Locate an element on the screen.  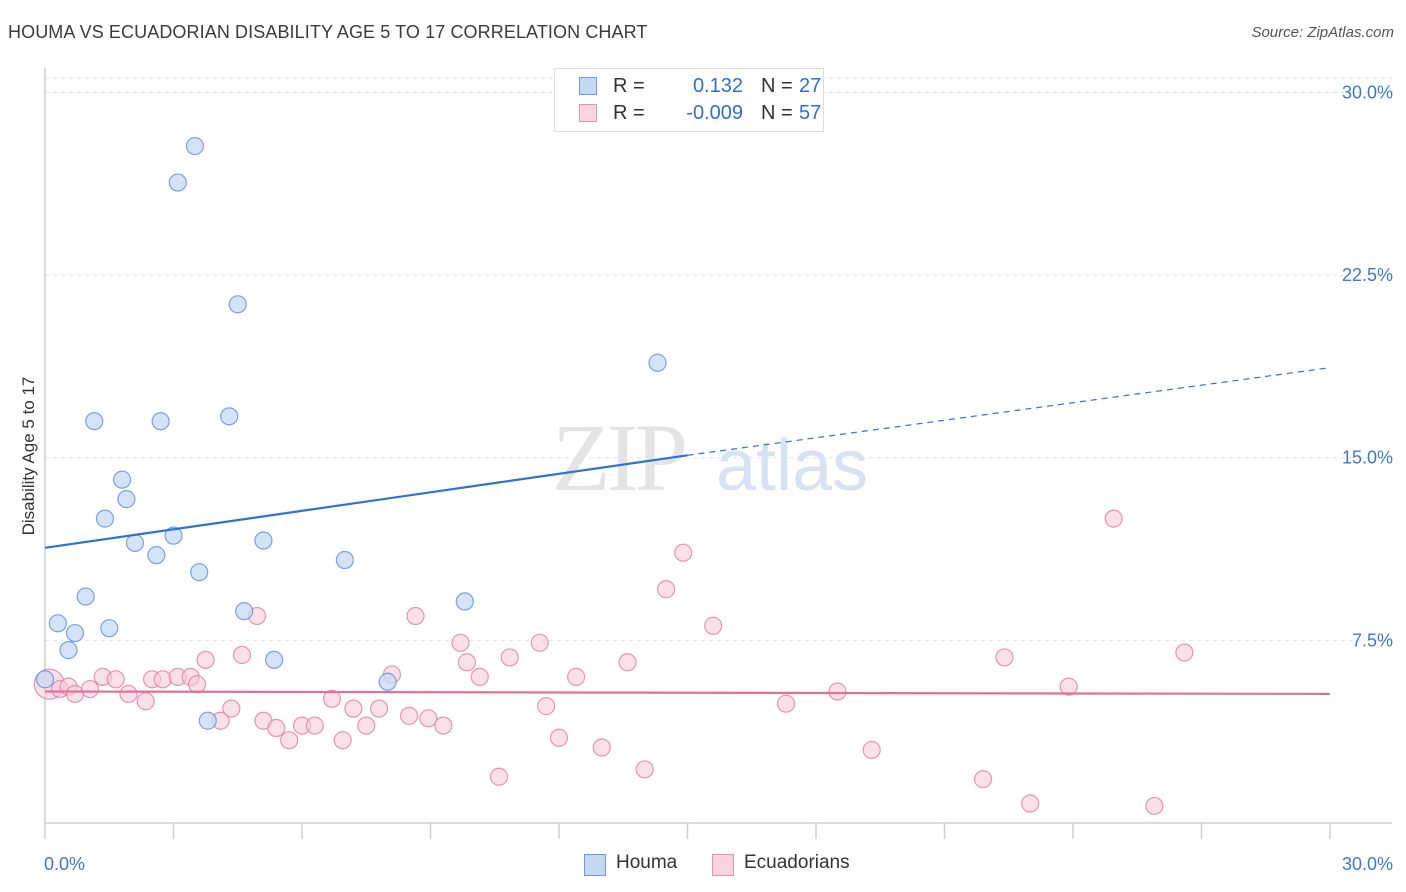
legend-swatch-houma is located at coordinates (588, 86).